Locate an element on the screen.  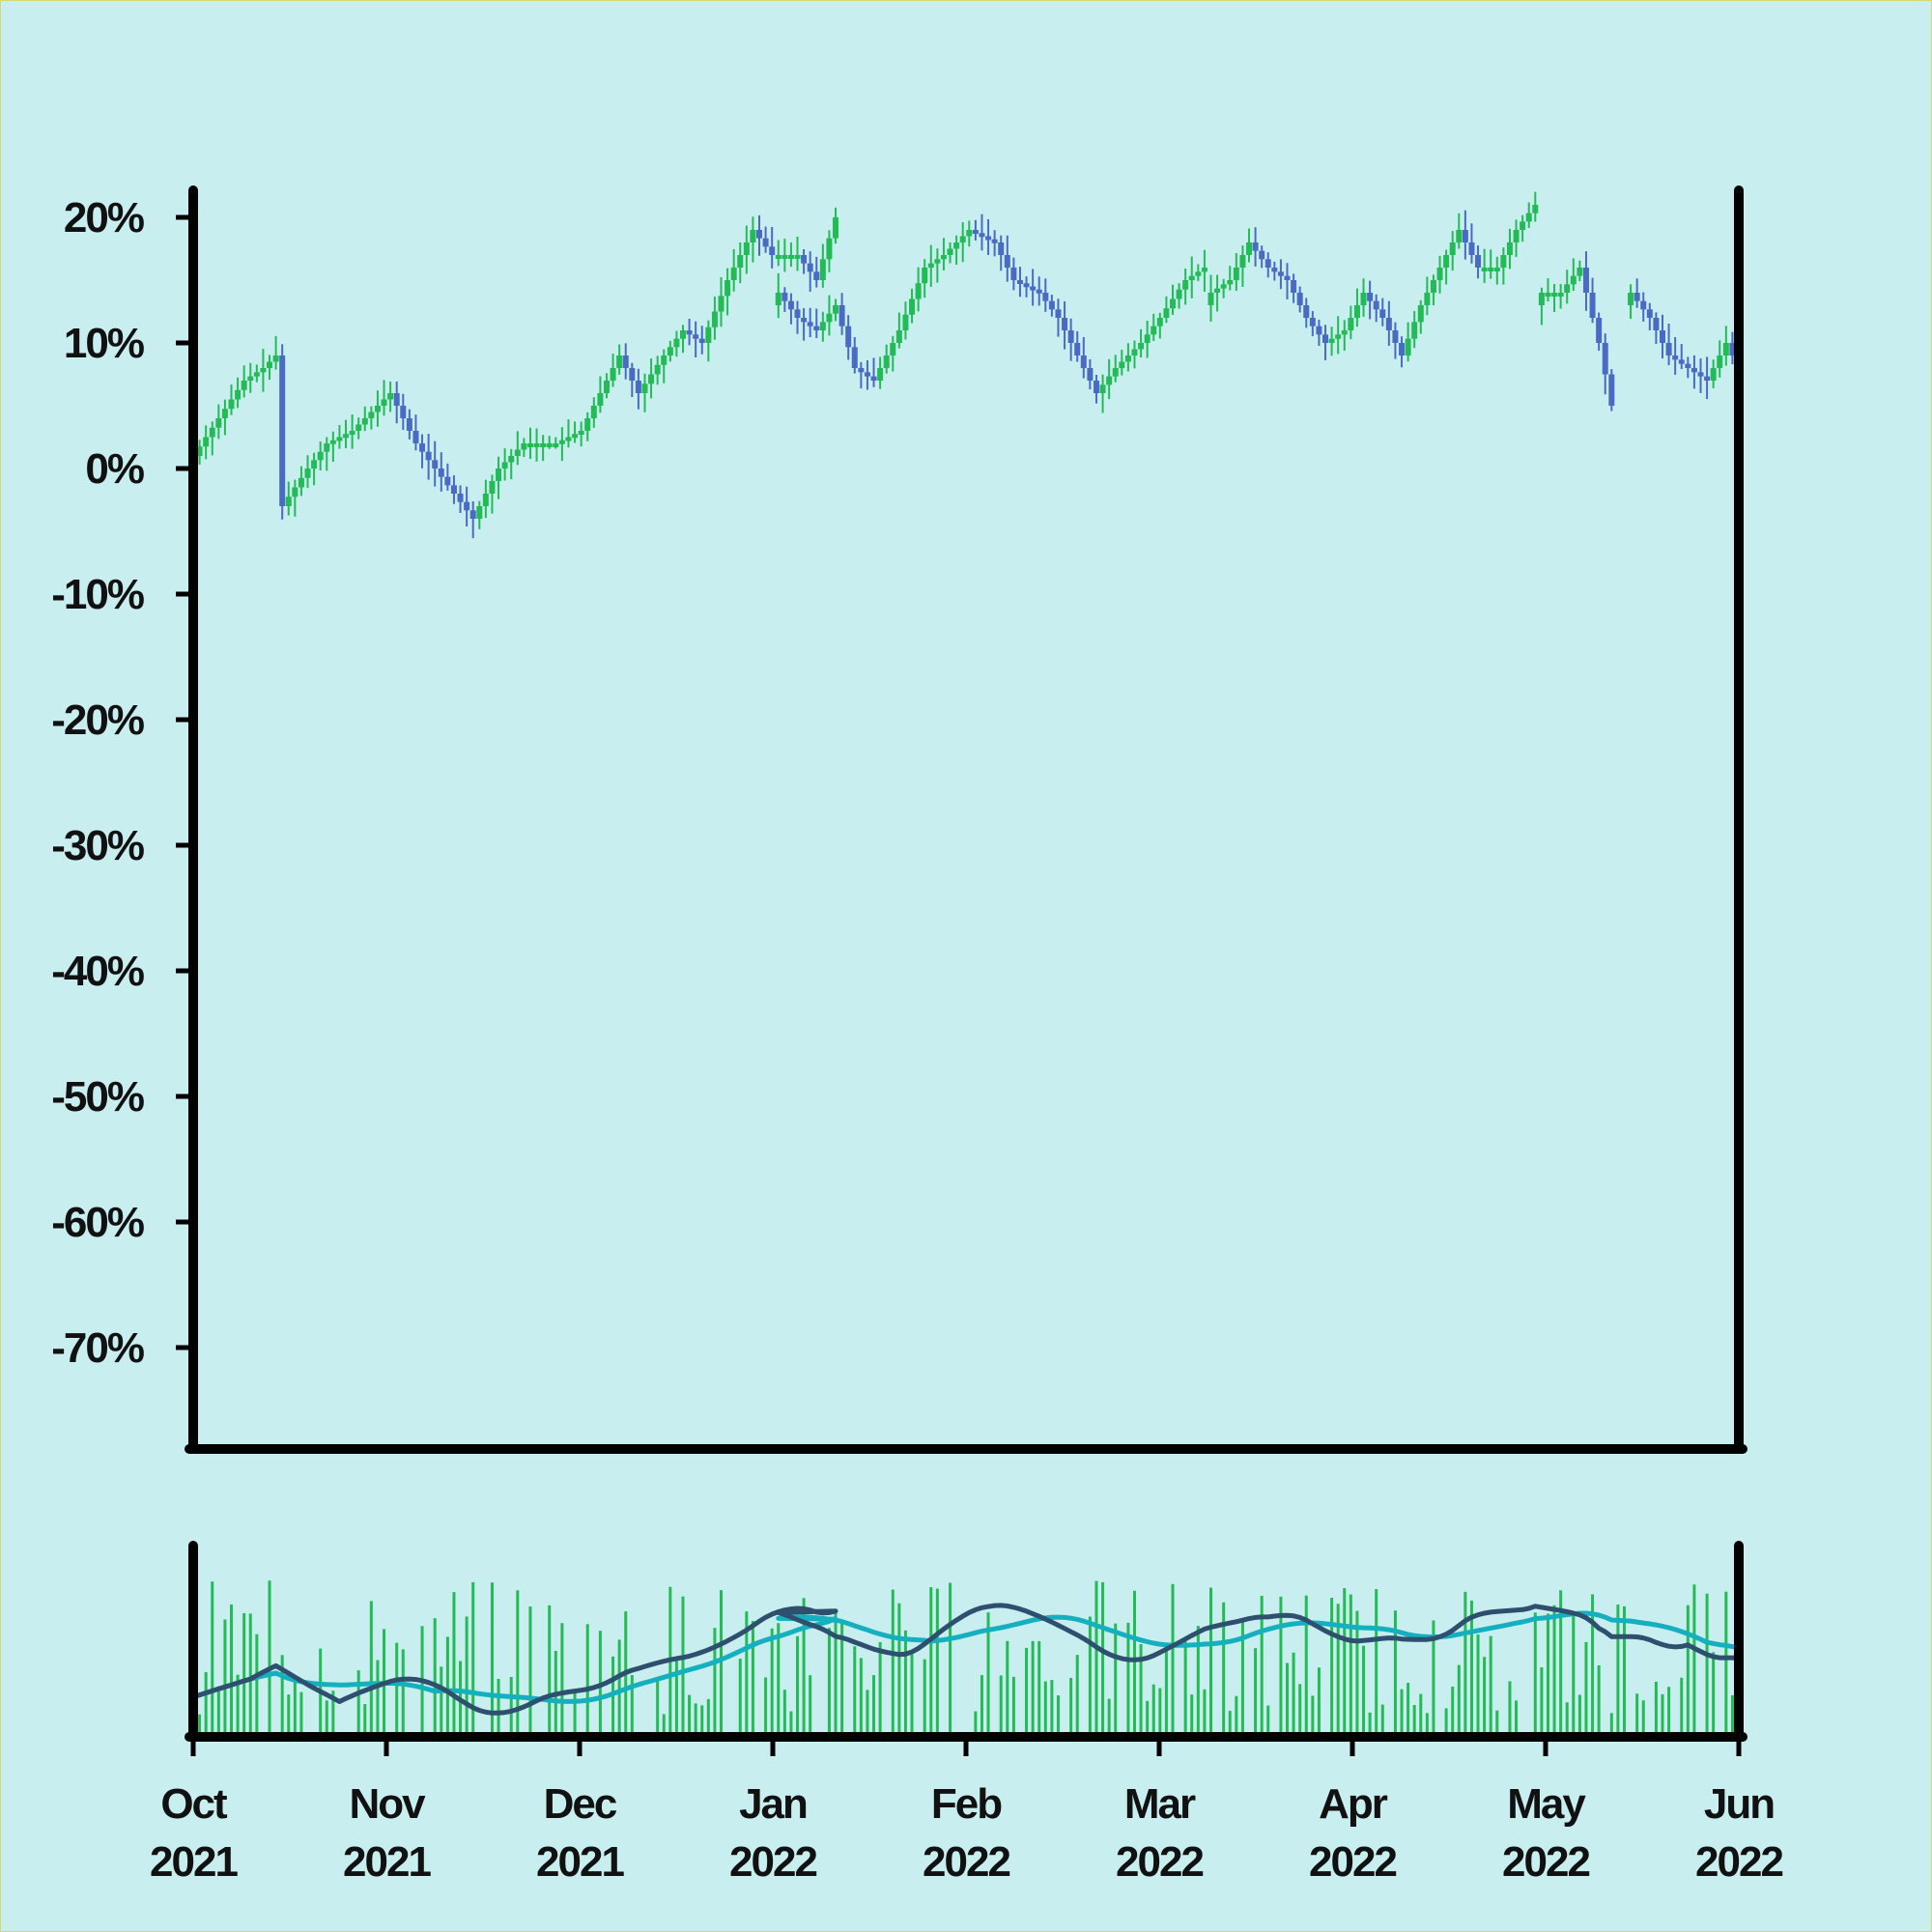
x-tick-year: 2022 is located at coordinates (1738, 1862).